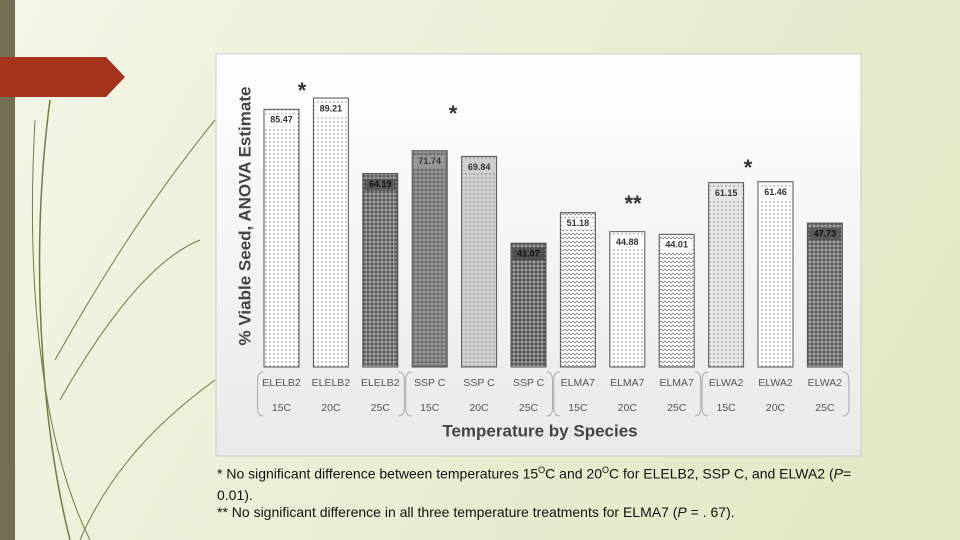 The image size is (960, 540). I want to click on value-label: 69.84, so click(479, 167).